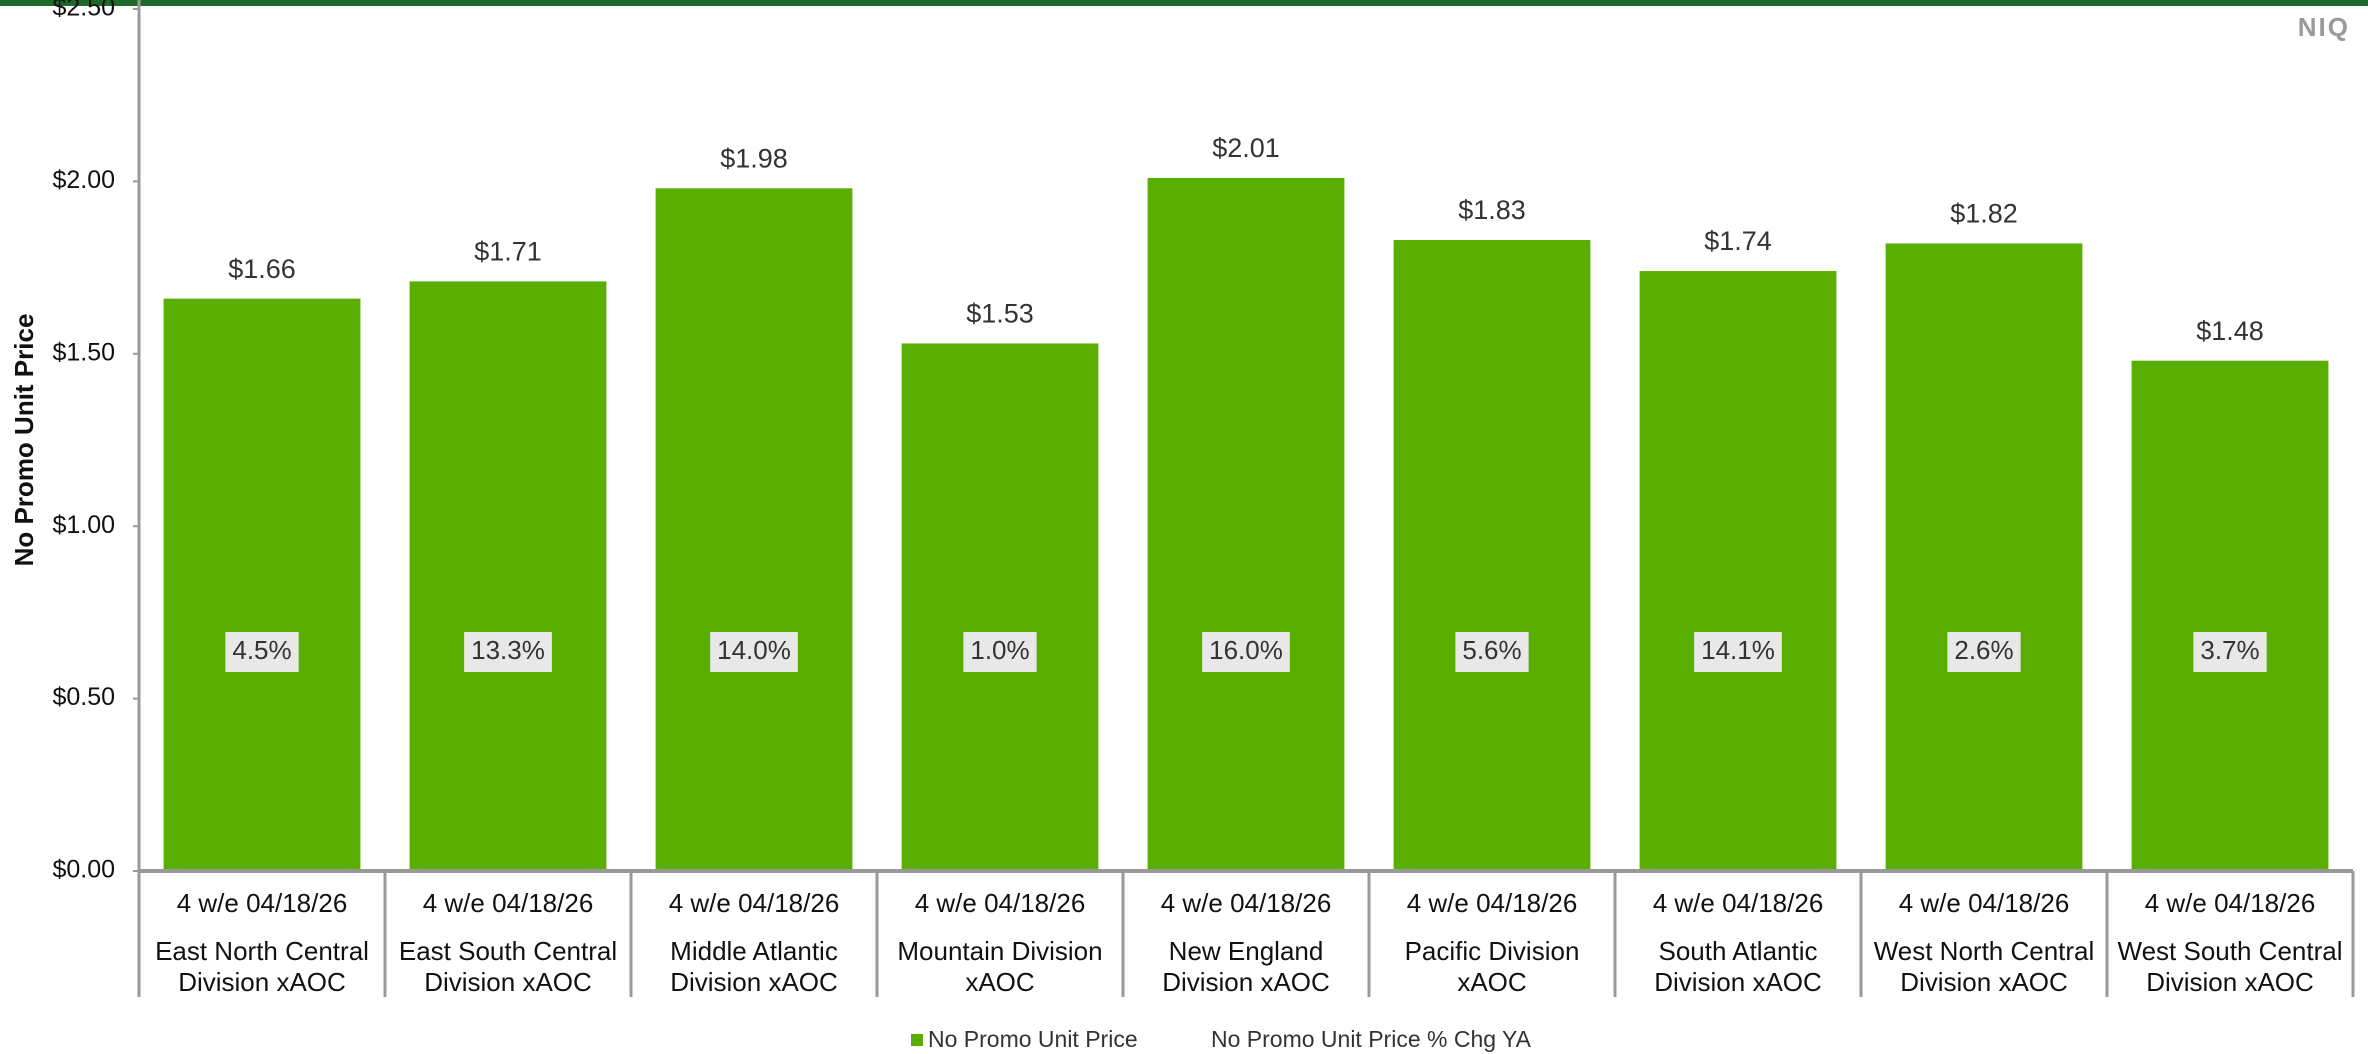 This screenshot has width=2368, height=1054. I want to click on value-label: $1.82, so click(1984, 214).